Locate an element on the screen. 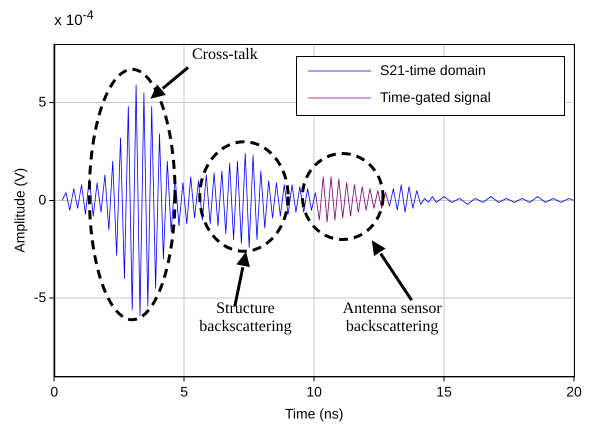 Image resolution: width=592 pixels, height=431 pixels. annotation: Cross-talk is located at coordinates (225, 55).